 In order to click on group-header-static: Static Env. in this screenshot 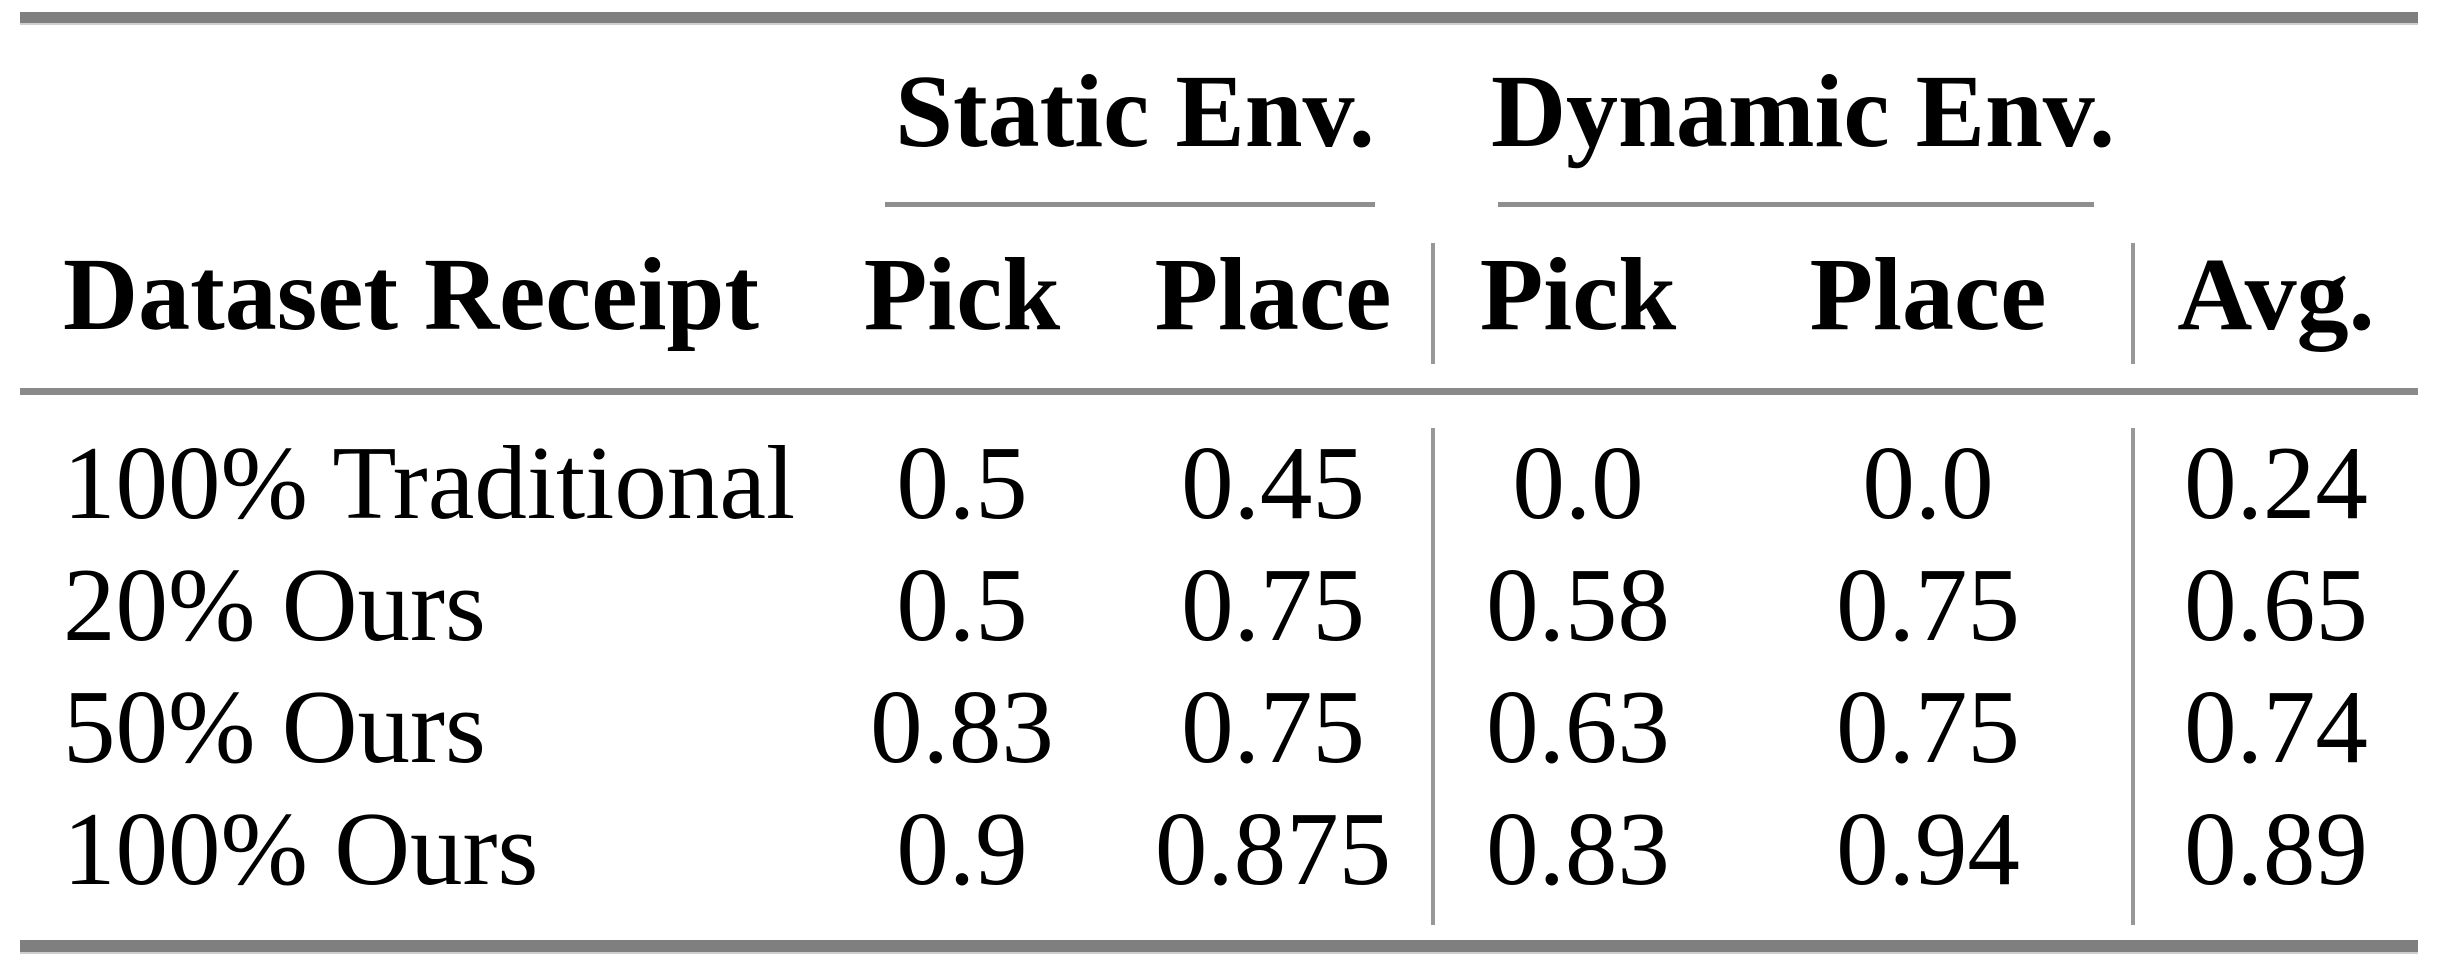, I will do `click(1135, 111)`.